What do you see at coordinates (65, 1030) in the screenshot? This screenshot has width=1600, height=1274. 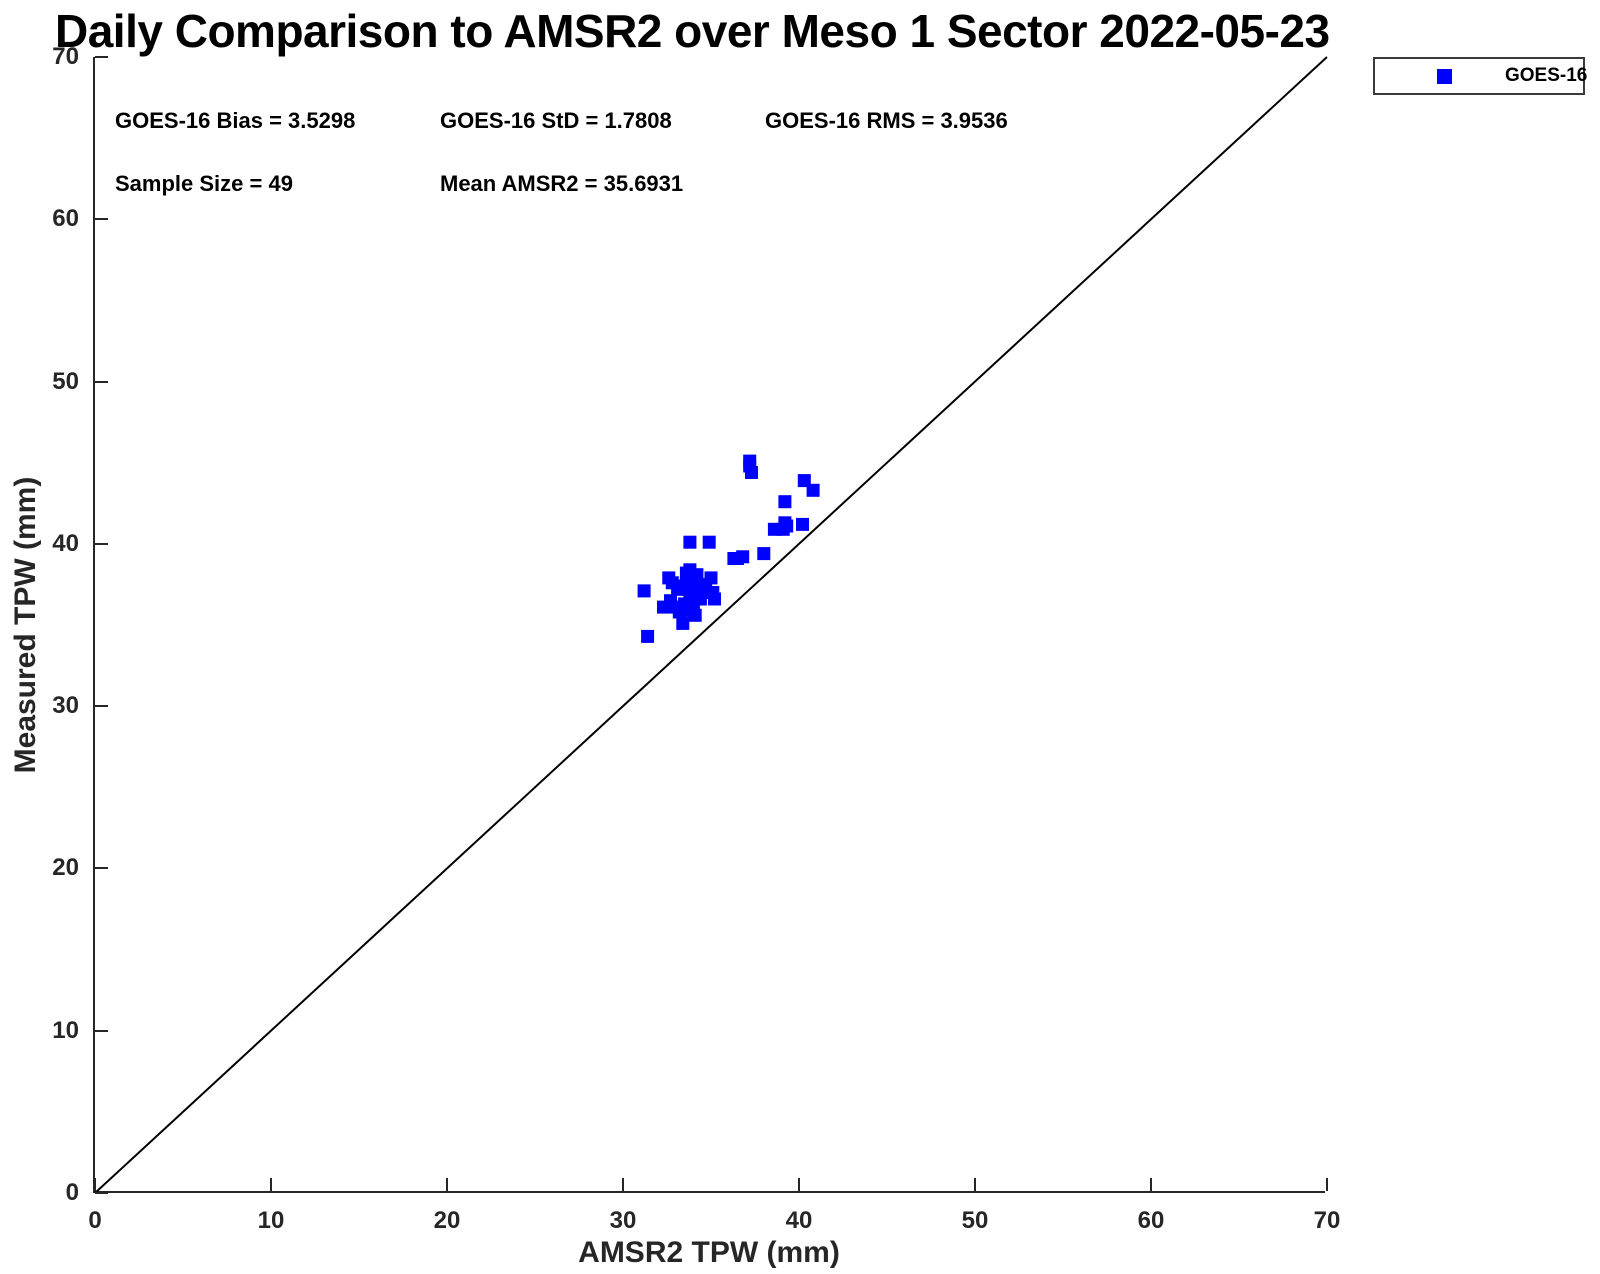 I see `y-tick-label-10: 10` at bounding box center [65, 1030].